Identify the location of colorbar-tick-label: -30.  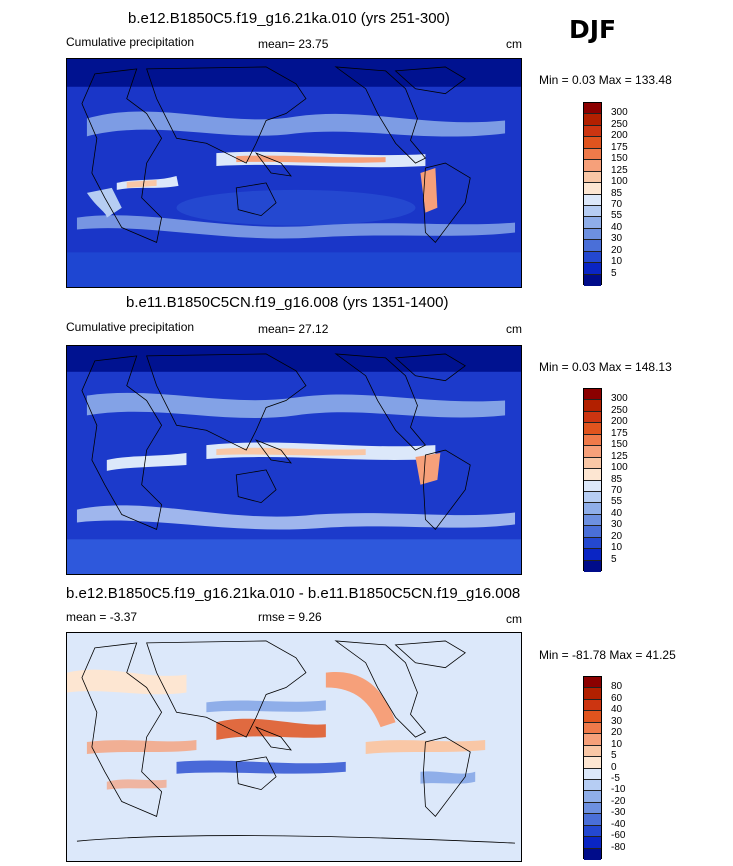
(618, 813).